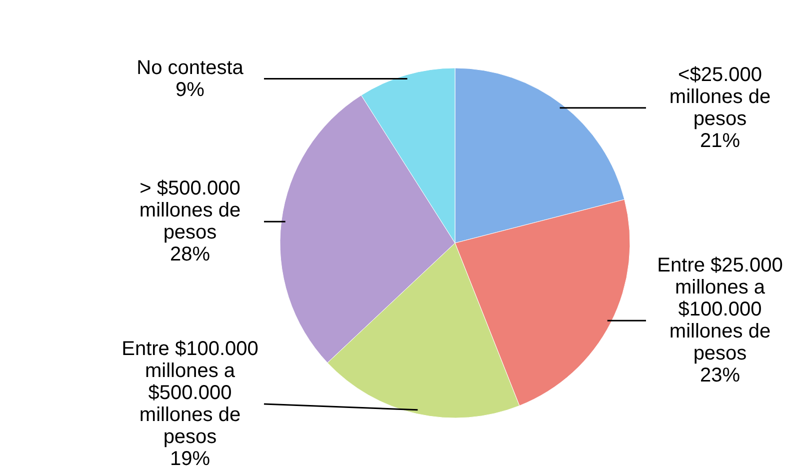 The image size is (809, 472). I want to click on slice-label: Entre $100.000 millones a $500.000 millones de pesos, so click(190, 393).